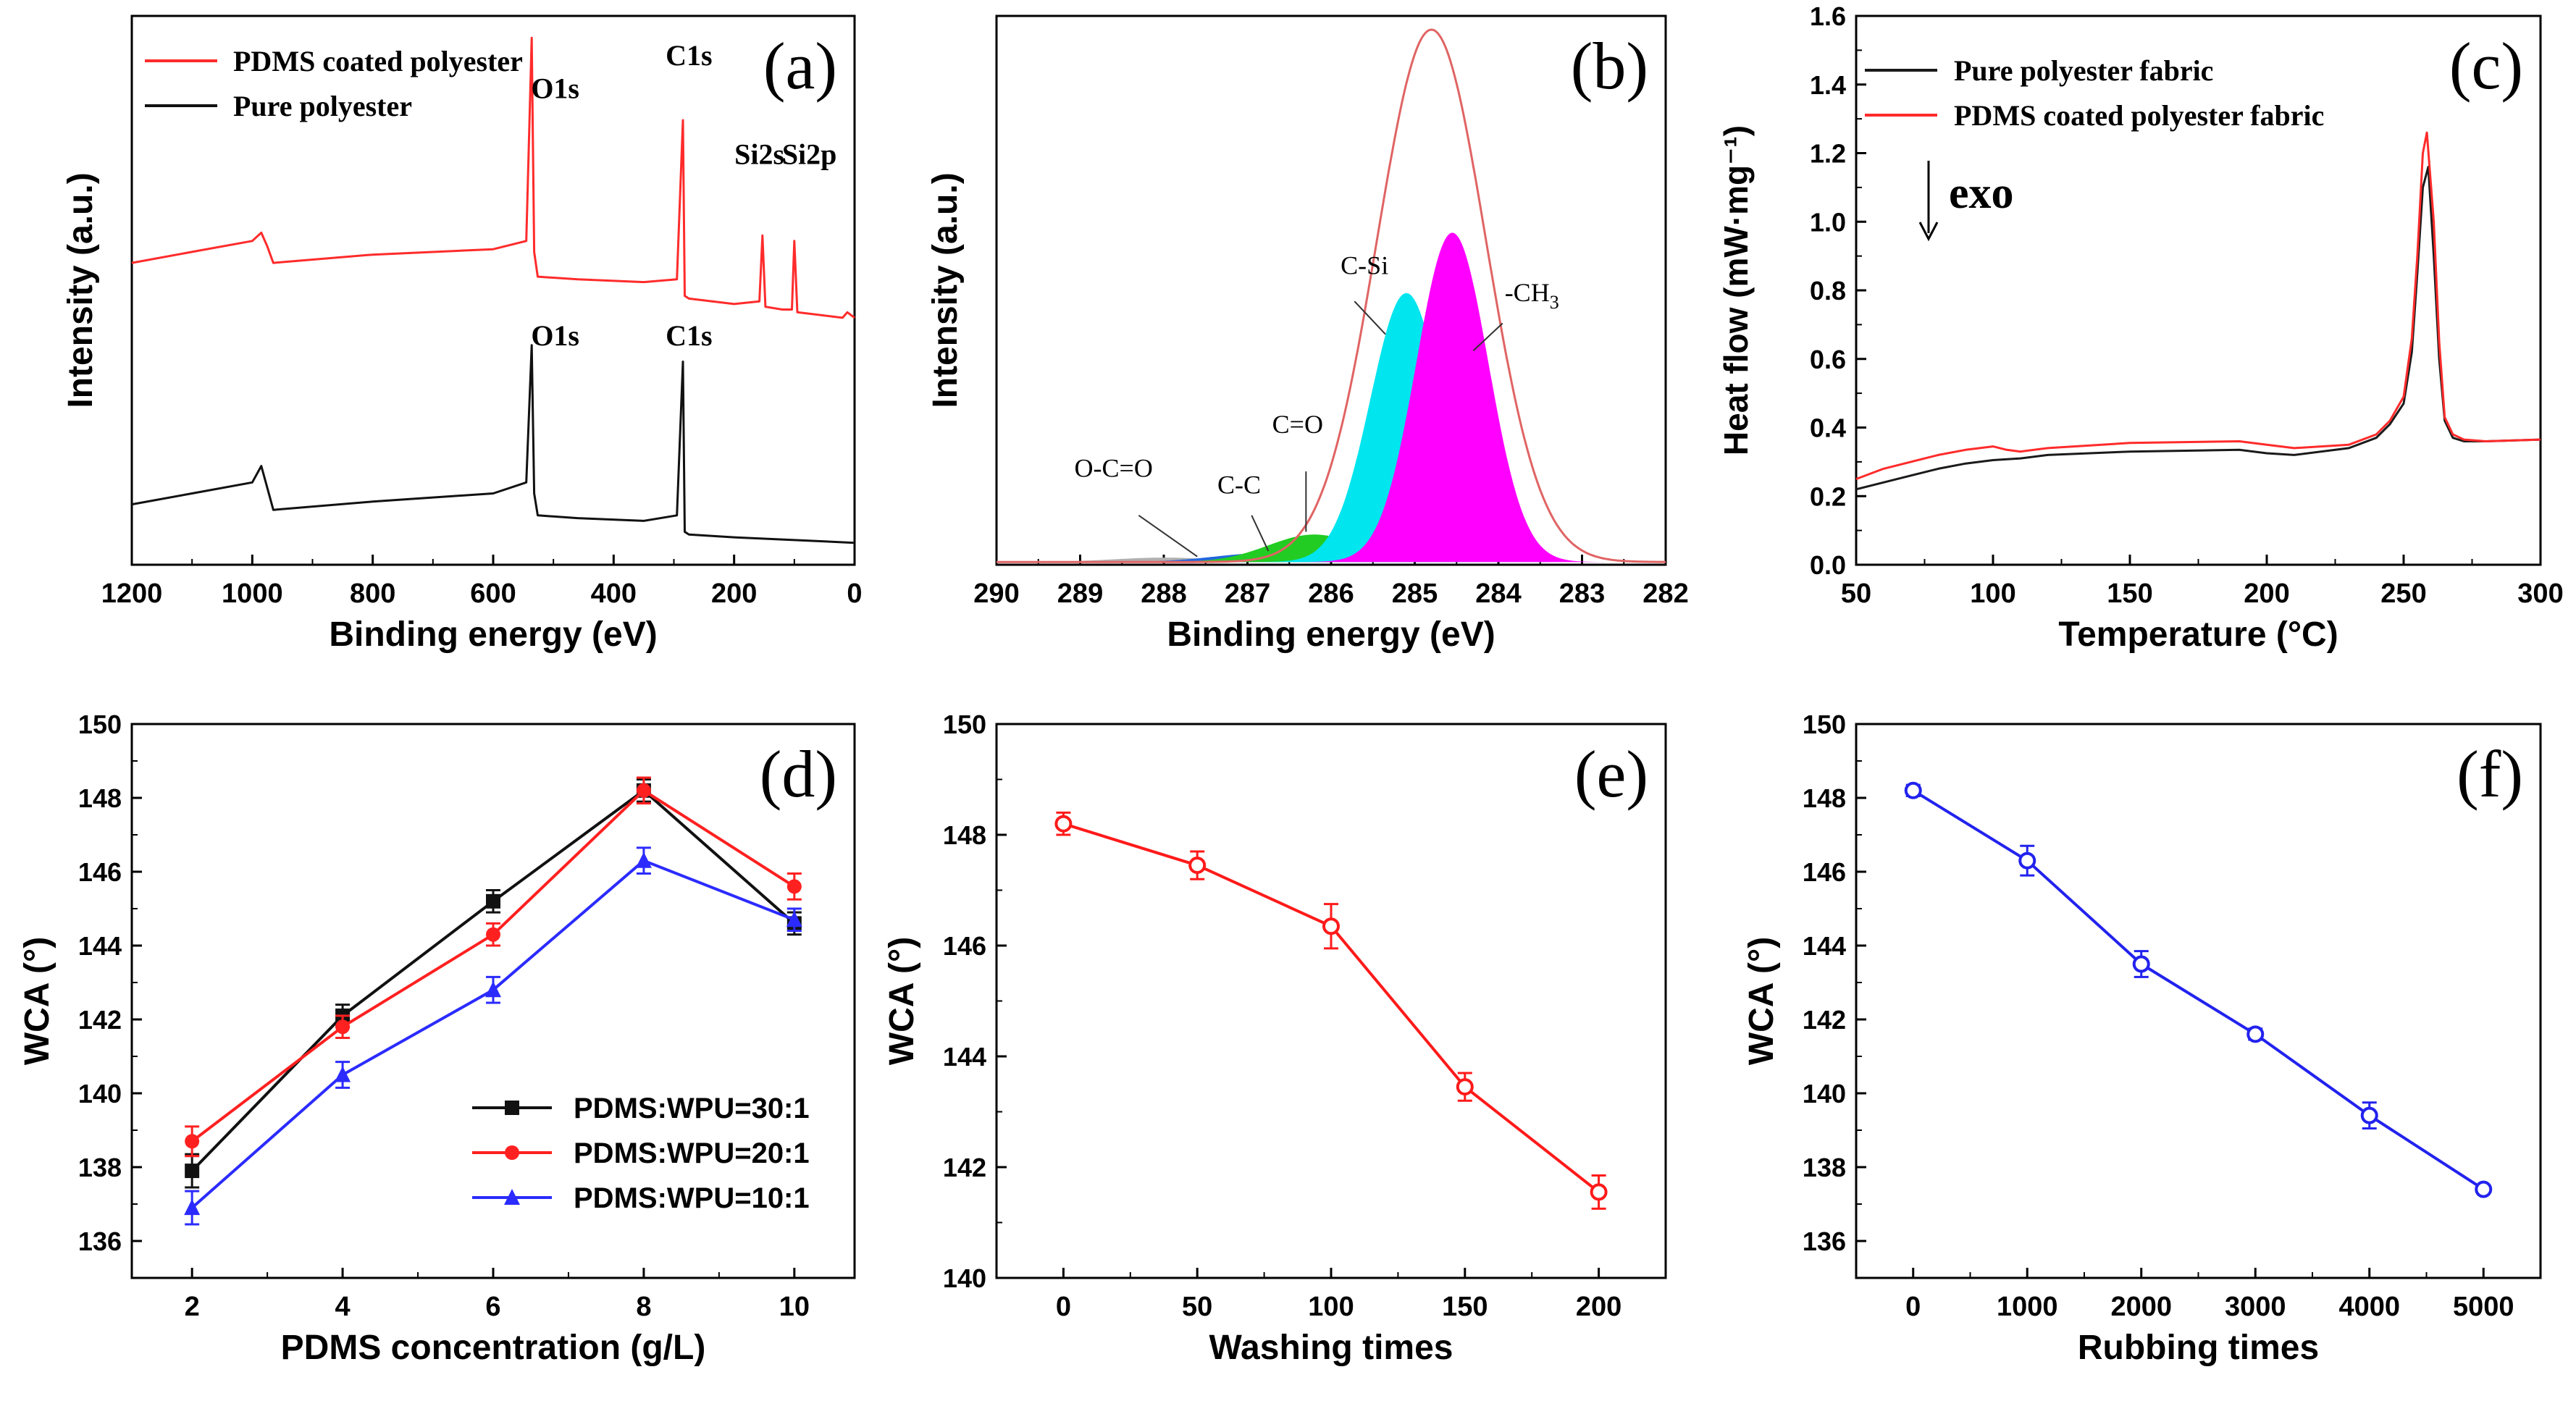  What do you see at coordinates (1532, 295) in the screenshot?
I see `peak-label: -CH3` at bounding box center [1532, 295].